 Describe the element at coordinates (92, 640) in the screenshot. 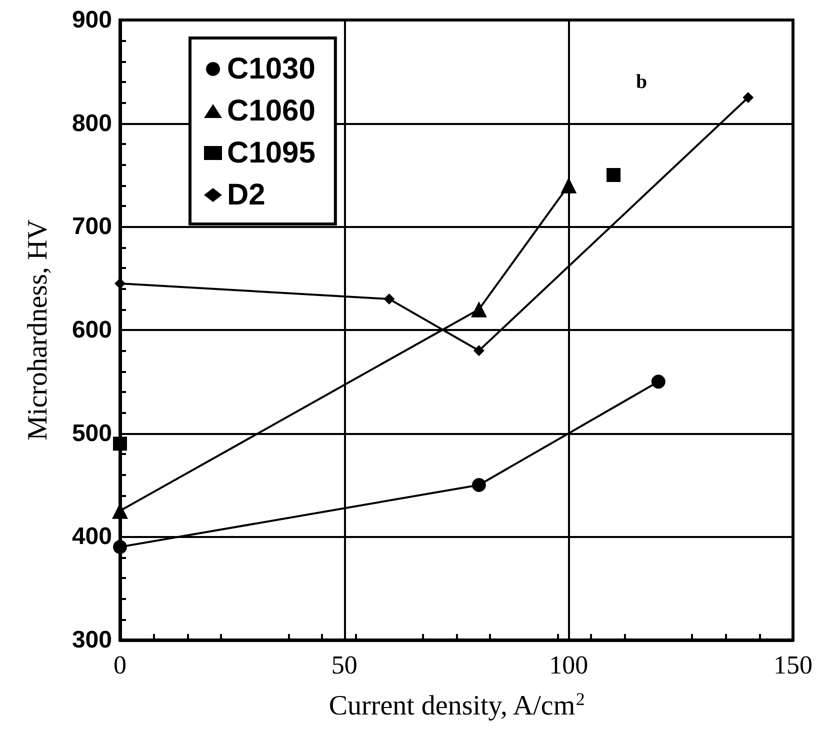

I see `y-tick-label: 300` at that location.